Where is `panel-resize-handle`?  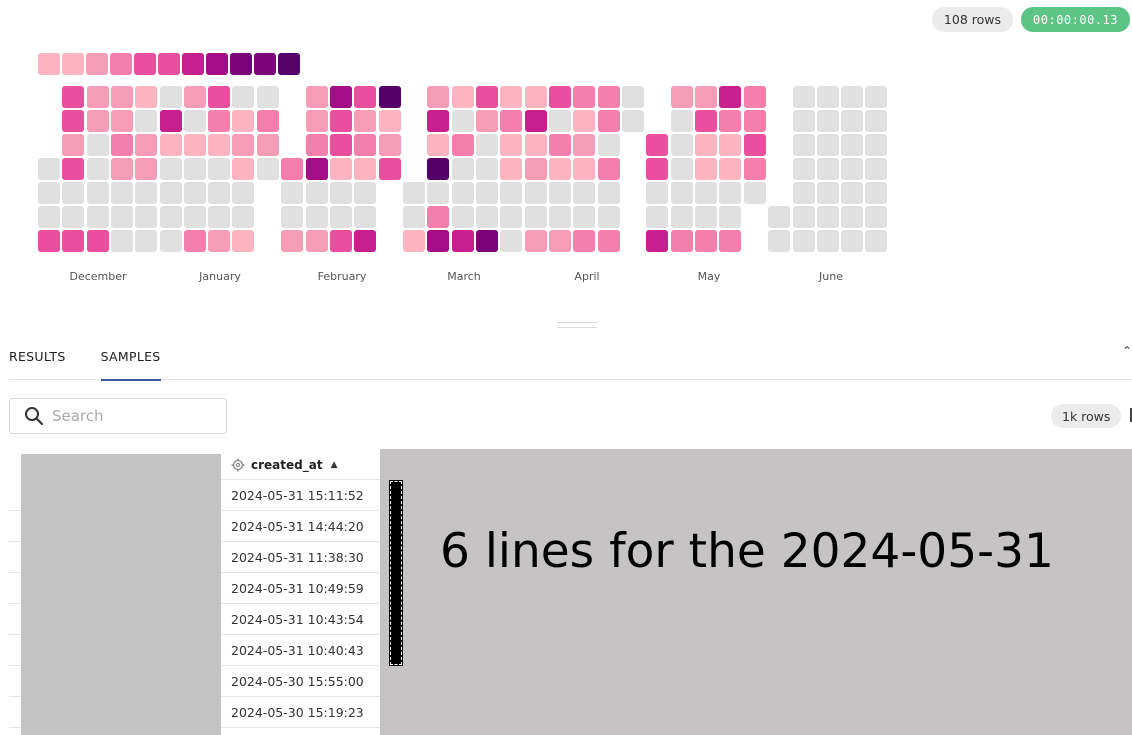
panel-resize-handle is located at coordinates (577, 325).